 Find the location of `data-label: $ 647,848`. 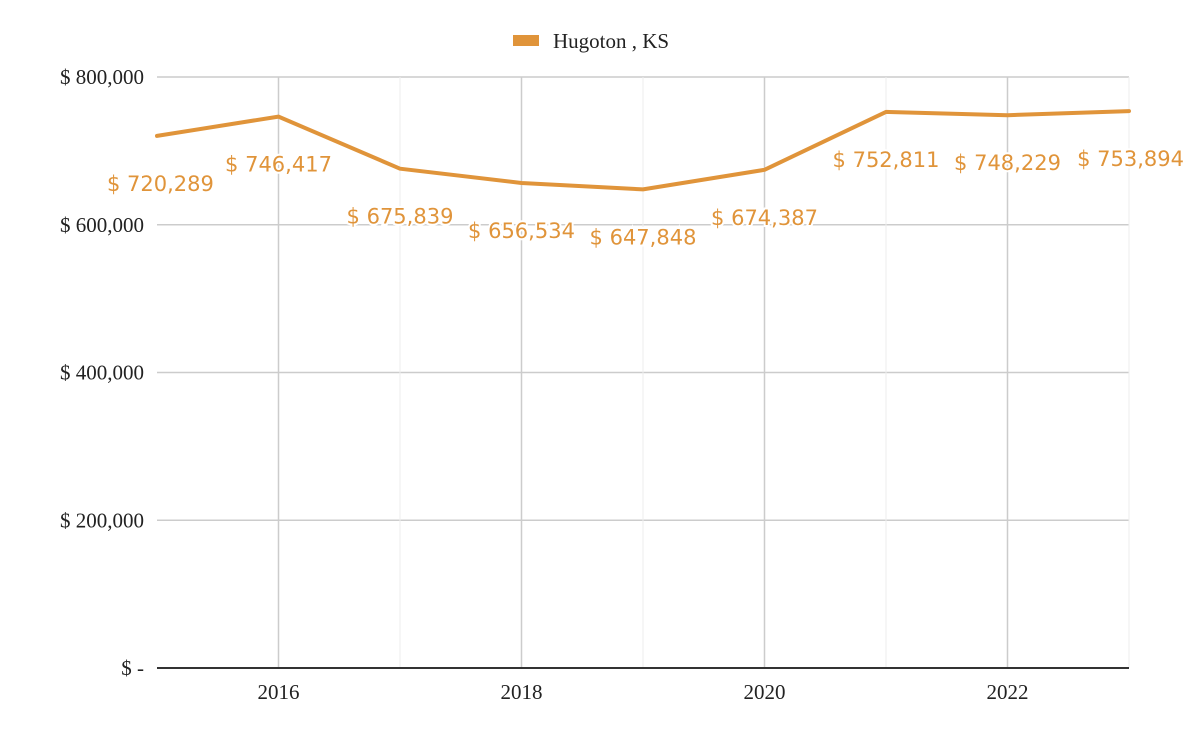

data-label: $ 647,848 is located at coordinates (643, 237).